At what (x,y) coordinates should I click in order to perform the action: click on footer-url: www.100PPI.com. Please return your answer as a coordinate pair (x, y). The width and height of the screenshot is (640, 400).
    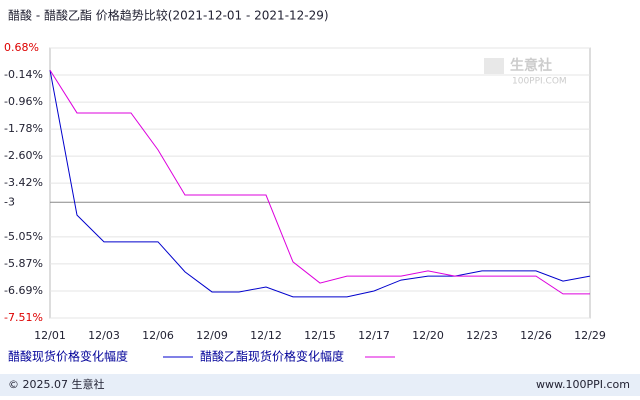
    Looking at the image, I should click on (583, 384).